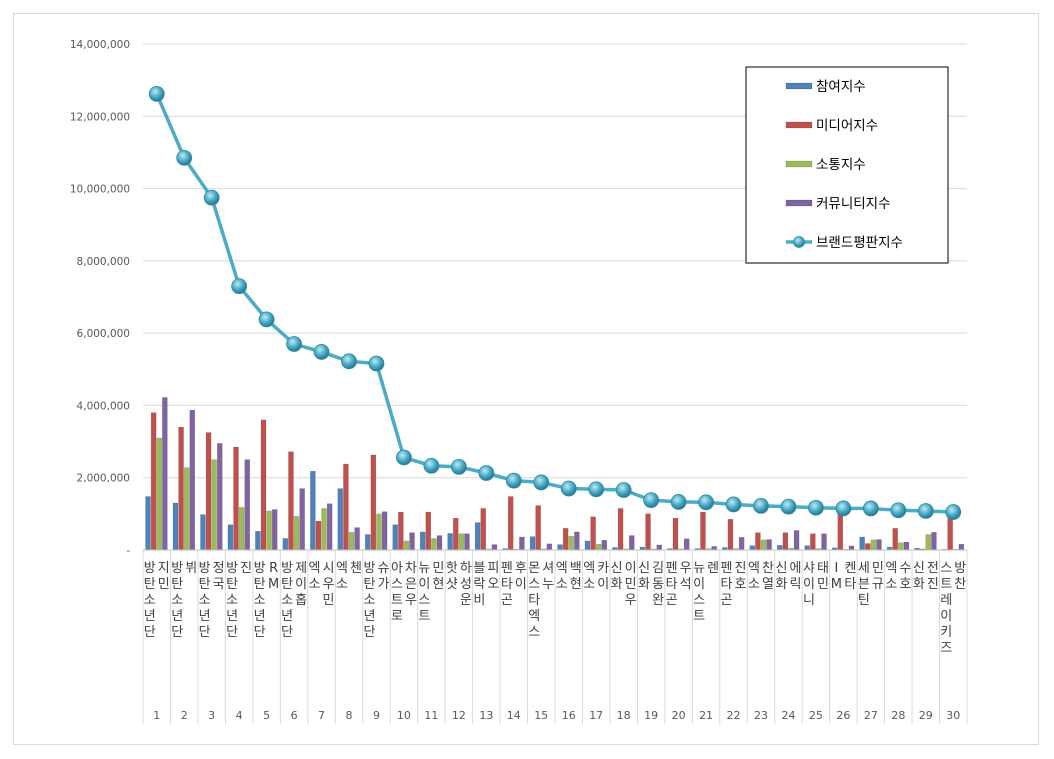  Describe the element at coordinates (926, 715) in the screenshot. I see `rank-label: 29` at that location.